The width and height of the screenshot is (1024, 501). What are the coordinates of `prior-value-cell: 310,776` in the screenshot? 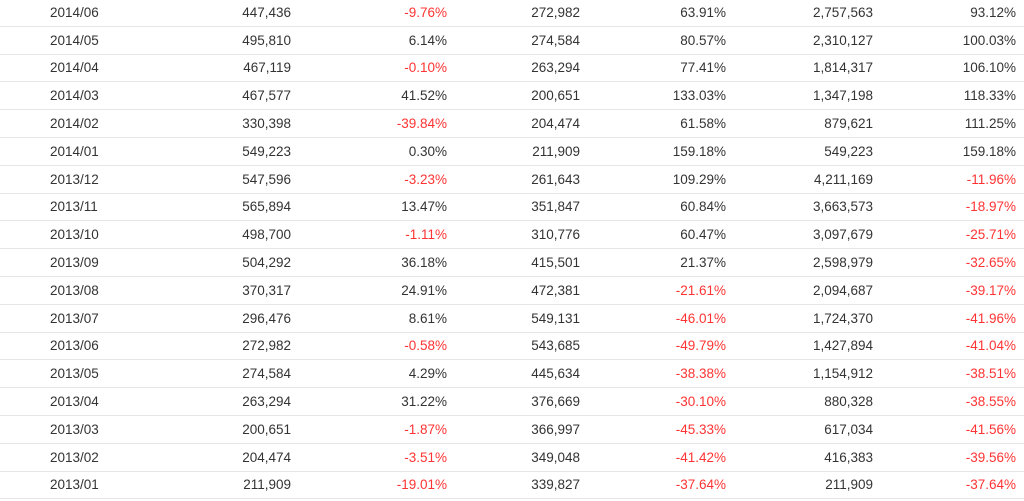 It's located at (555, 235).